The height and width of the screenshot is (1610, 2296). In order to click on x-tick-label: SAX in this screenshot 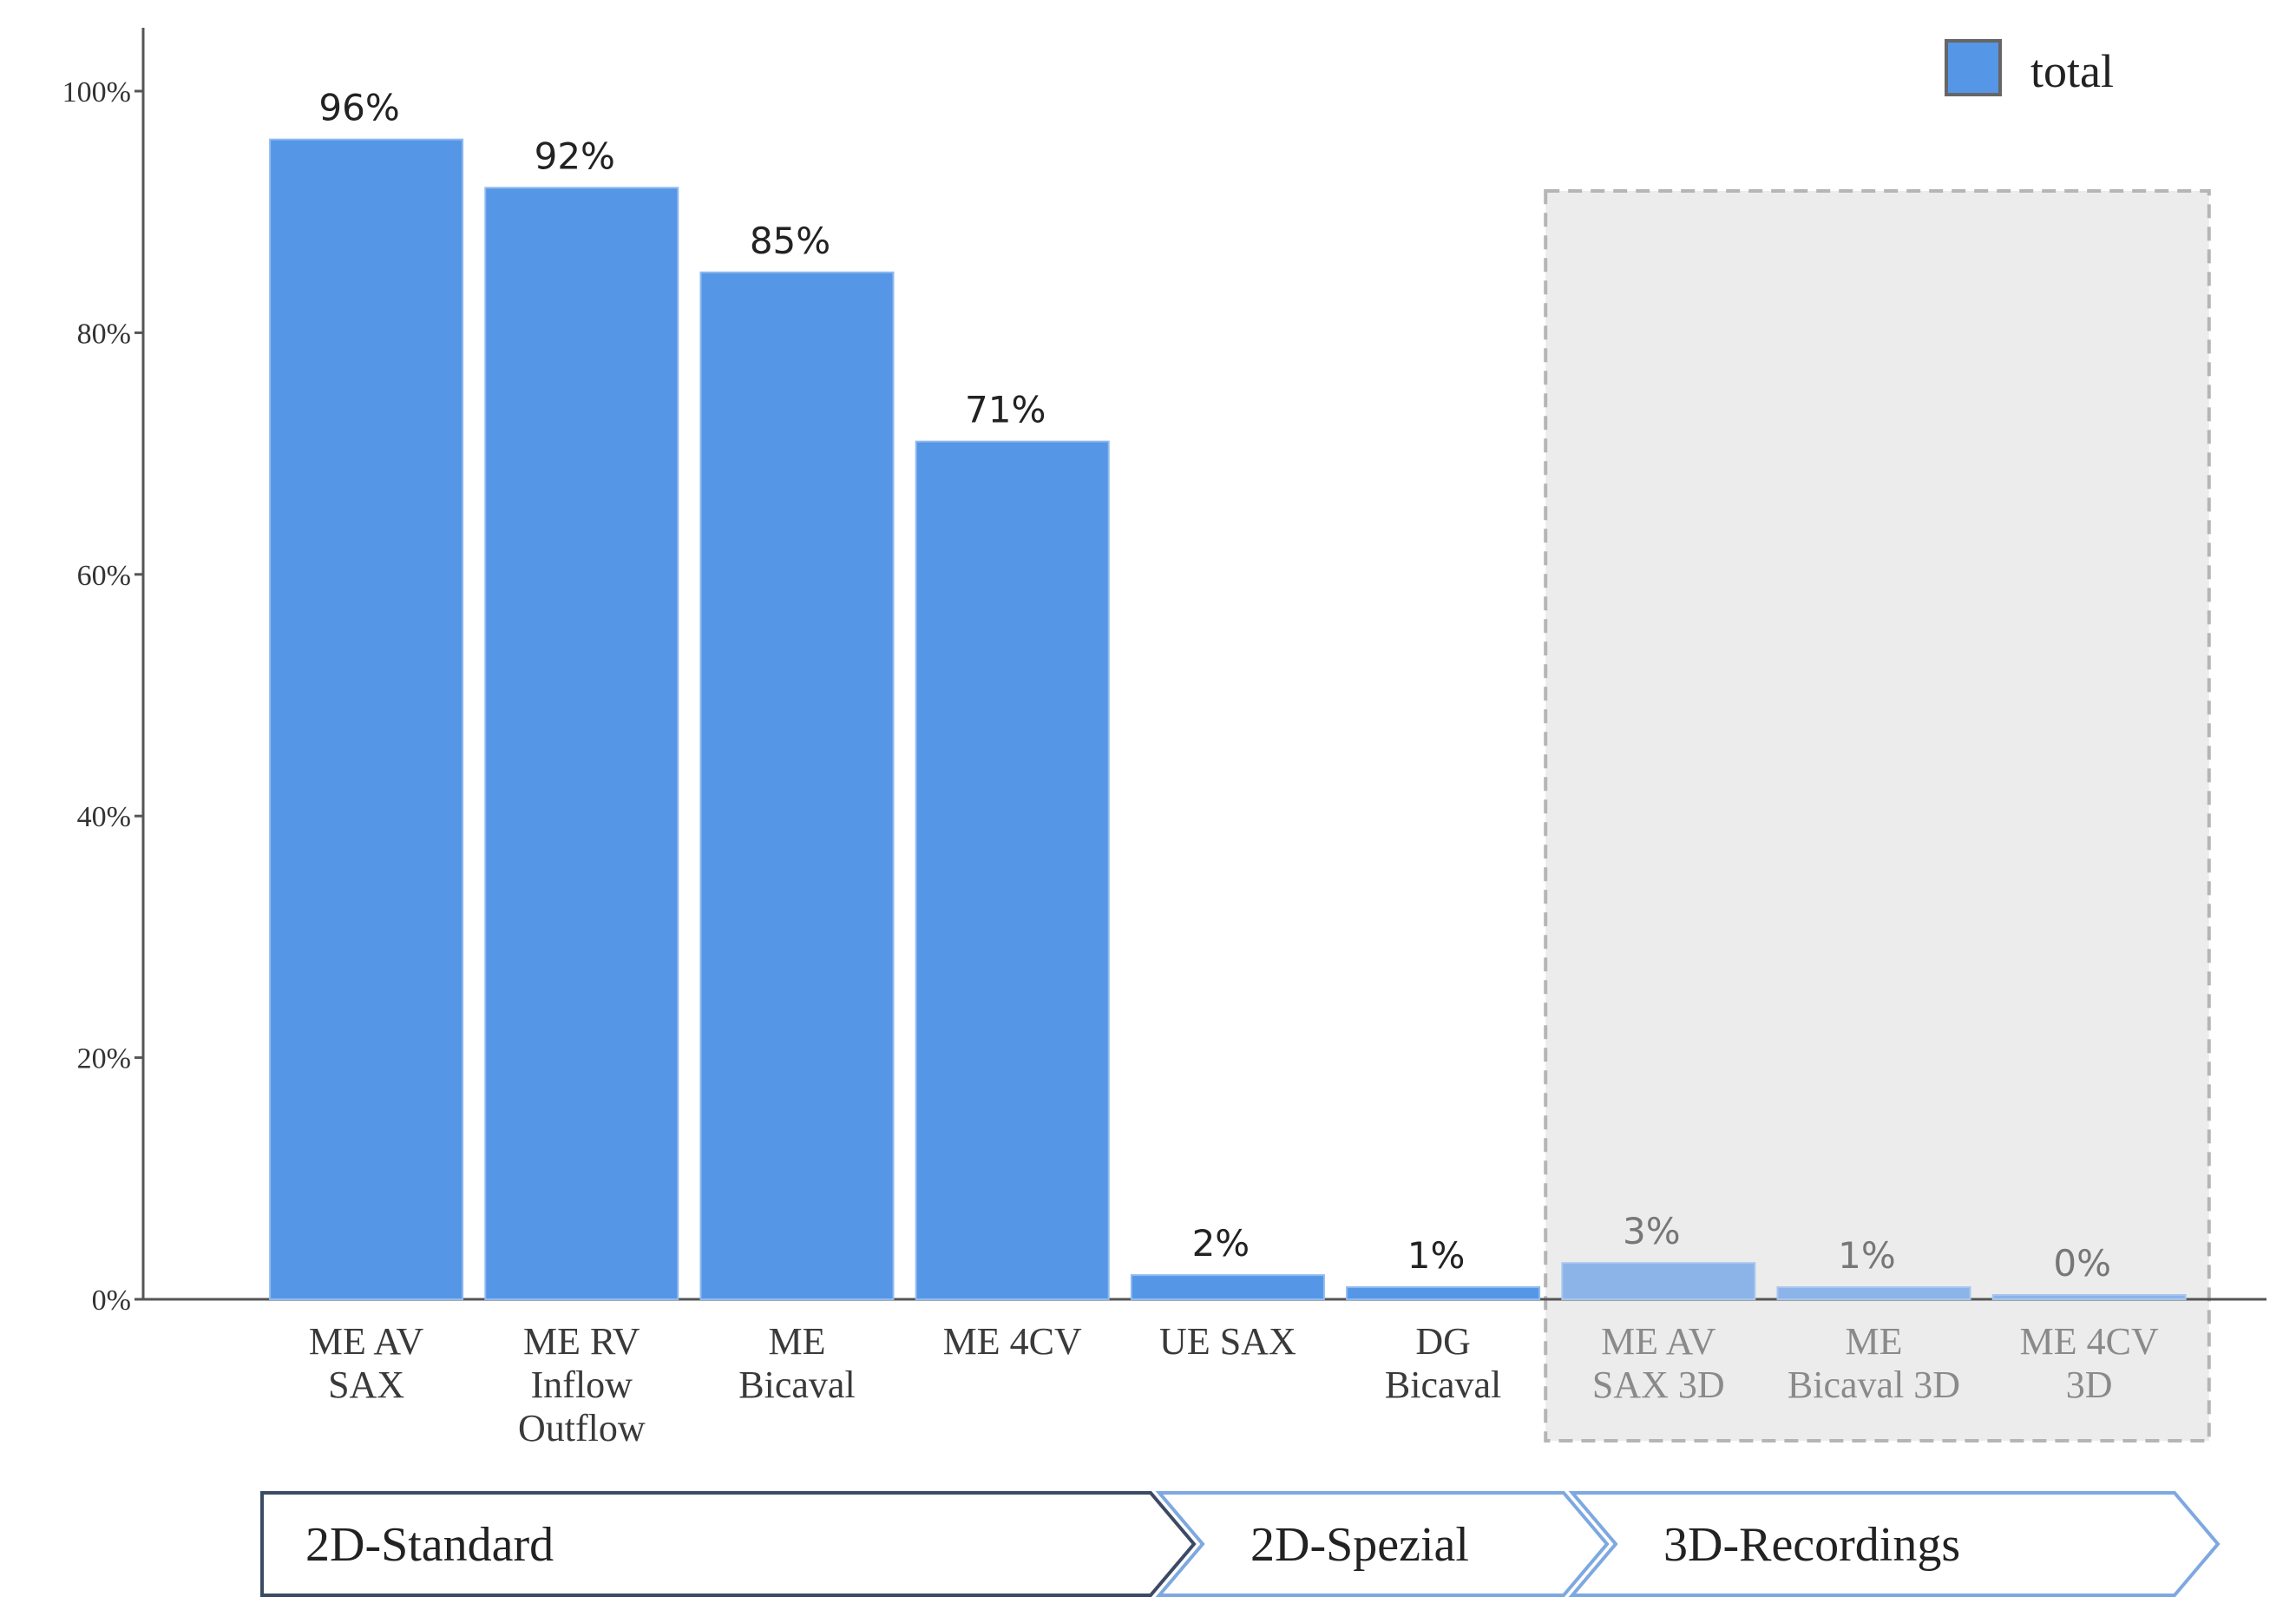, I will do `click(366, 1385)`.